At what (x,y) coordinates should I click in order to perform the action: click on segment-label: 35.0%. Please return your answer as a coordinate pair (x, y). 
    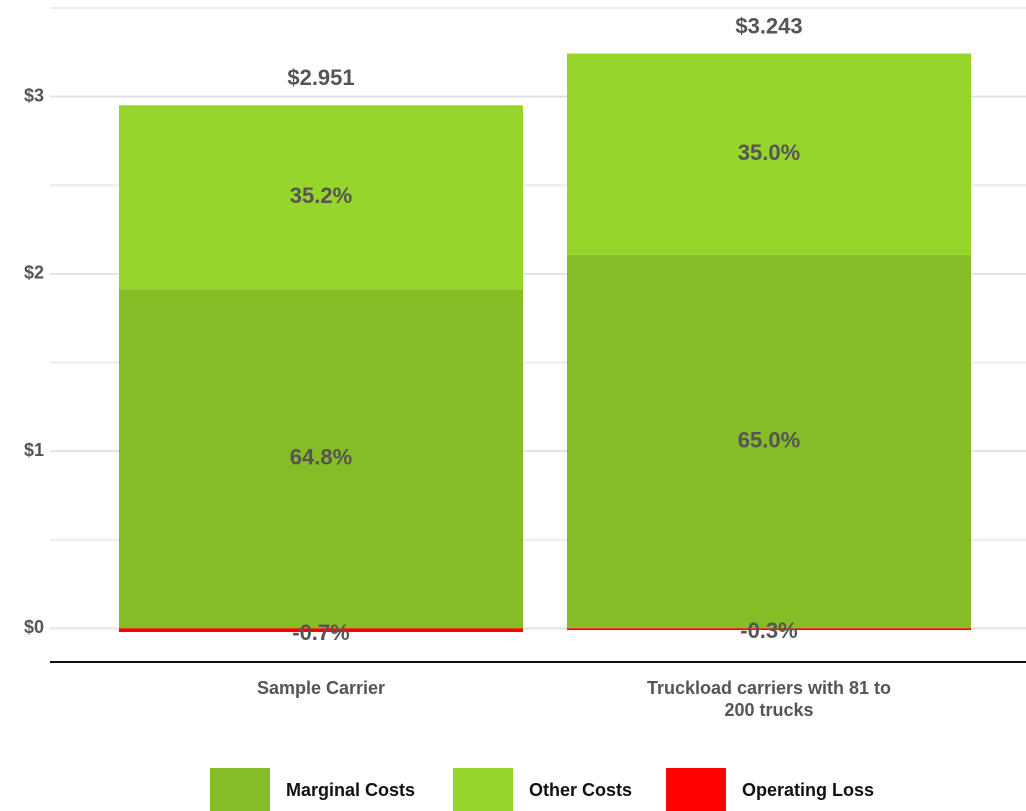
    Looking at the image, I should click on (769, 152).